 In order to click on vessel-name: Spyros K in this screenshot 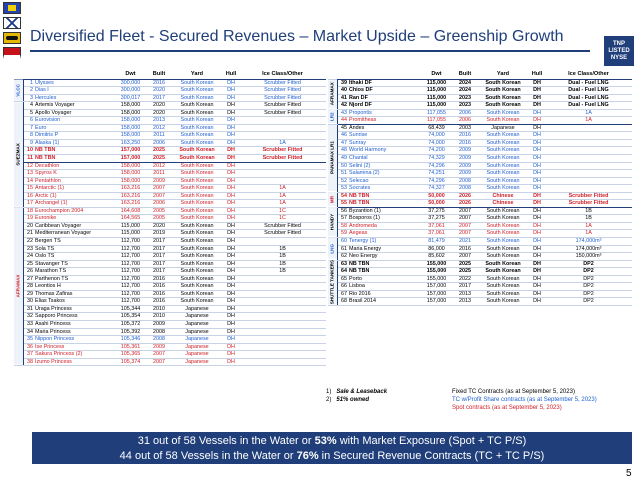, I will do `click(74, 173)`.